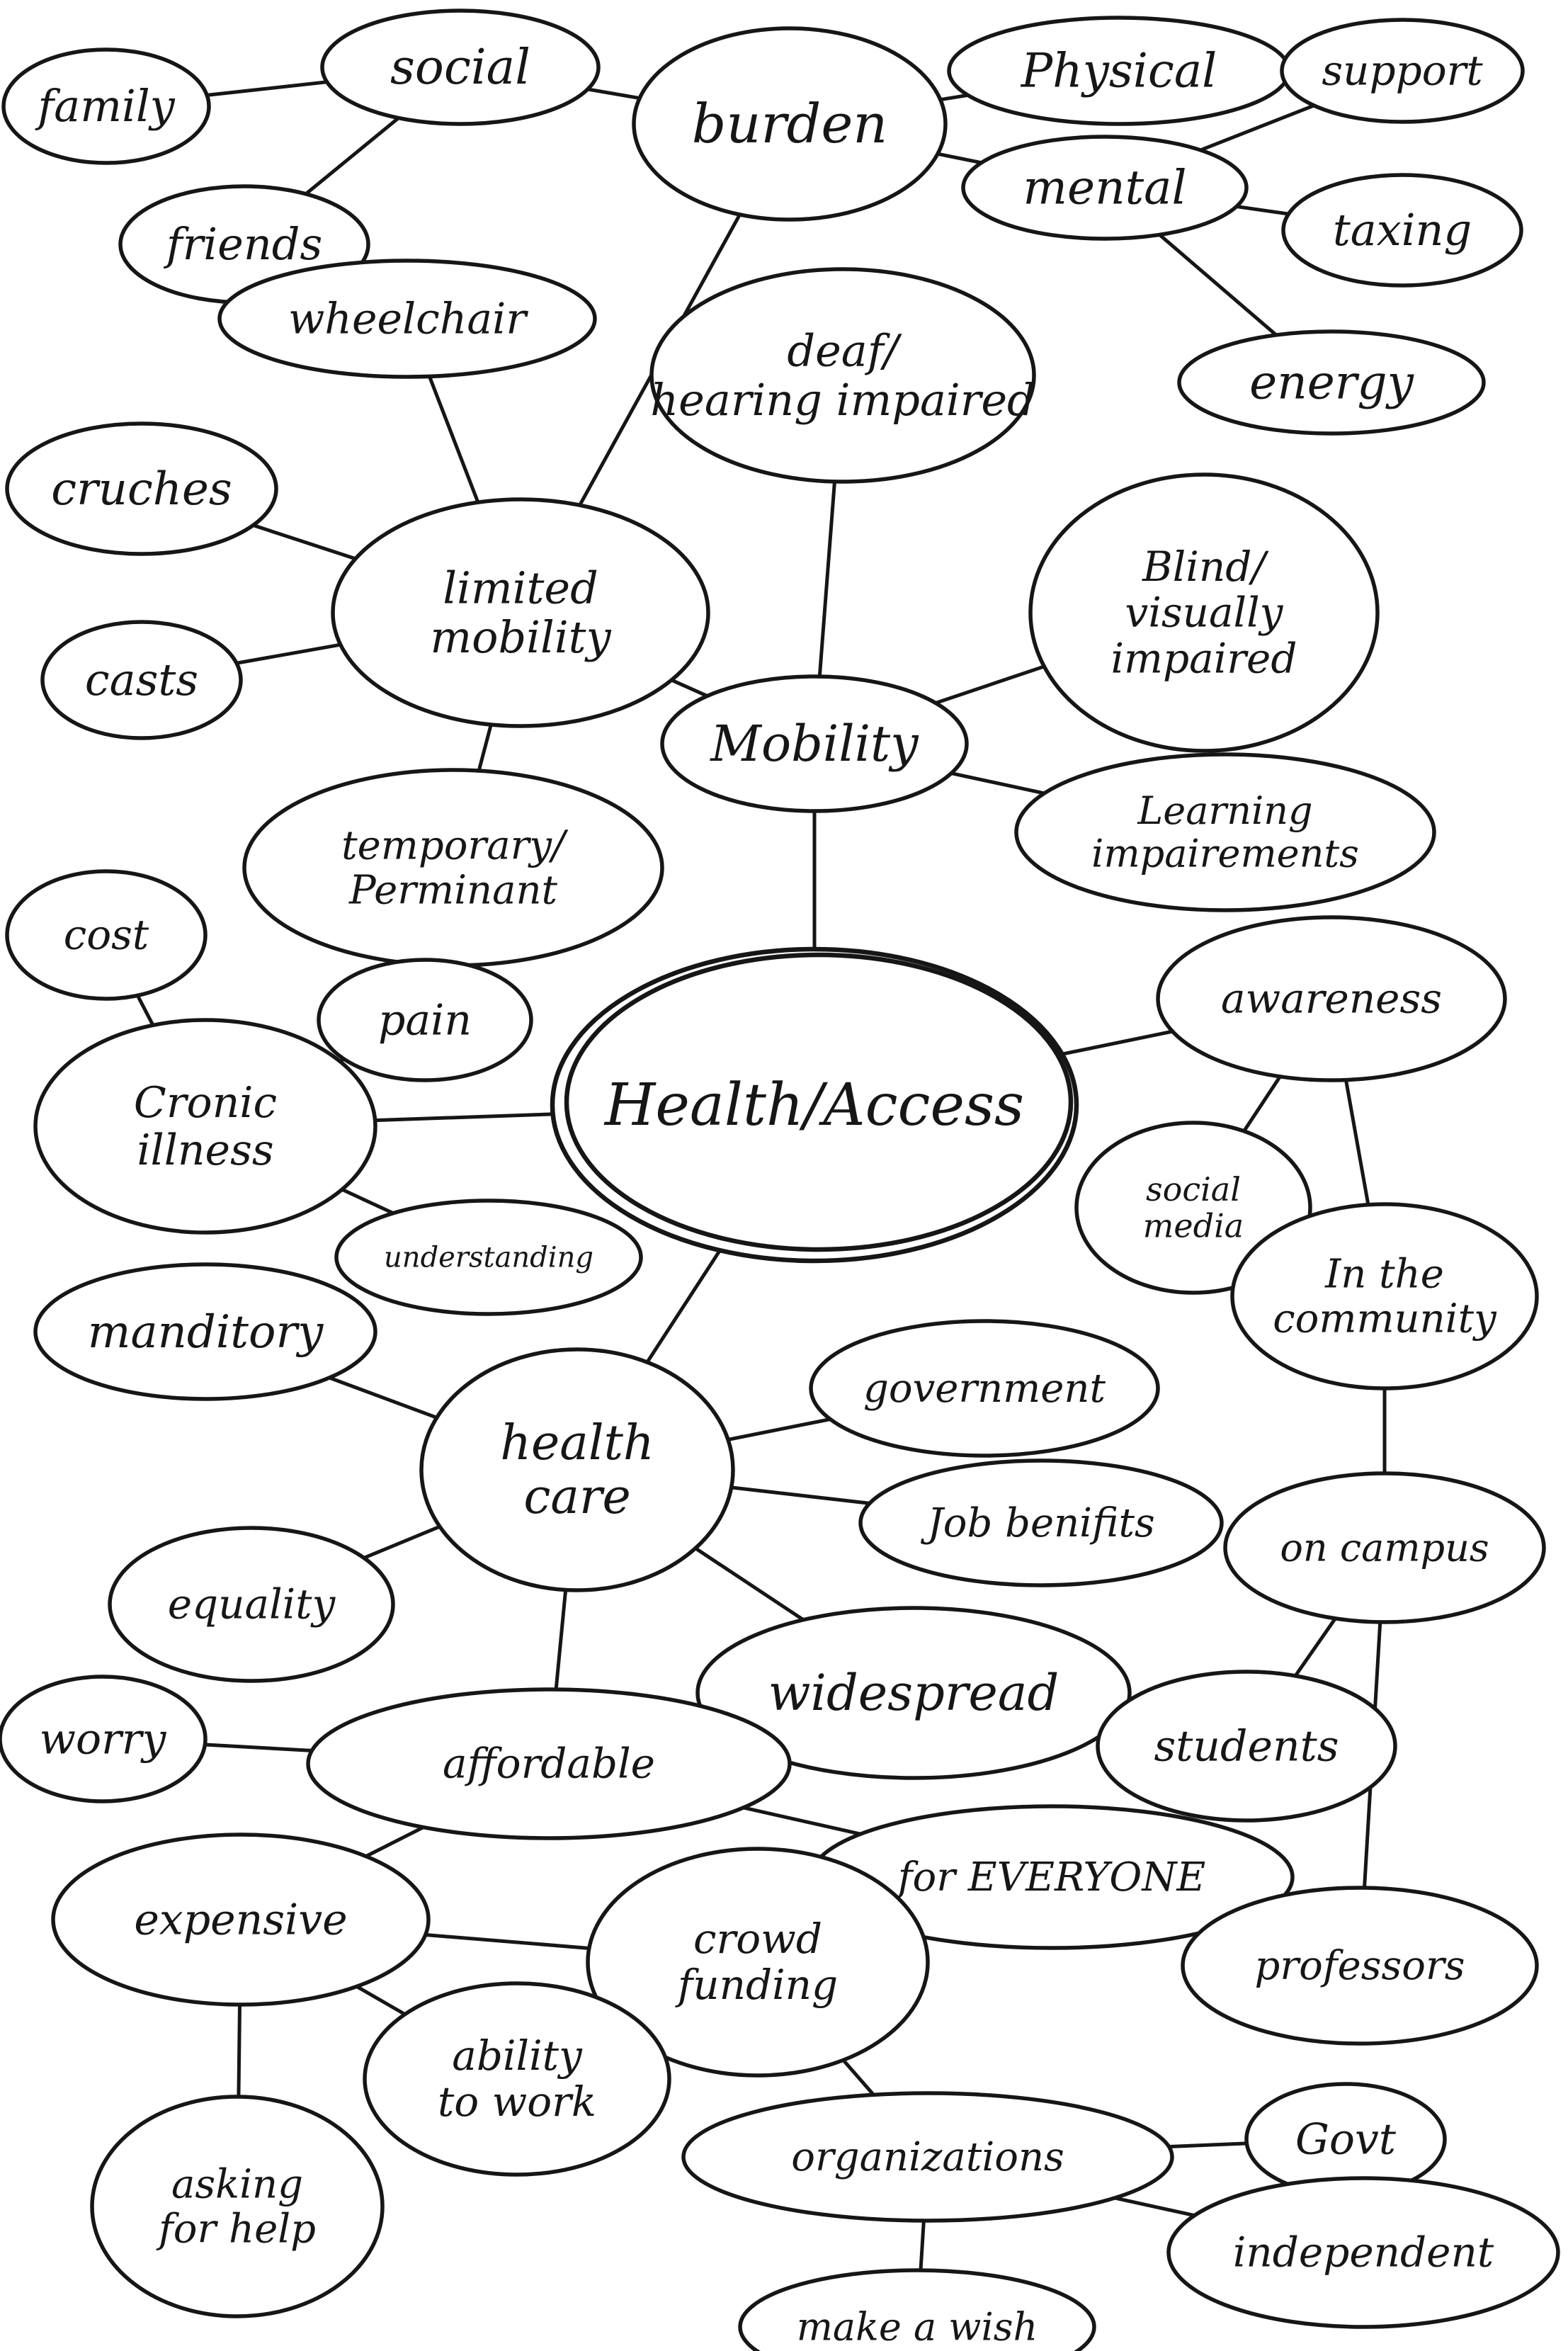 Image resolution: width=1568 pixels, height=2351 pixels. I want to click on node-mobility-label: Mobility, so click(814, 744).